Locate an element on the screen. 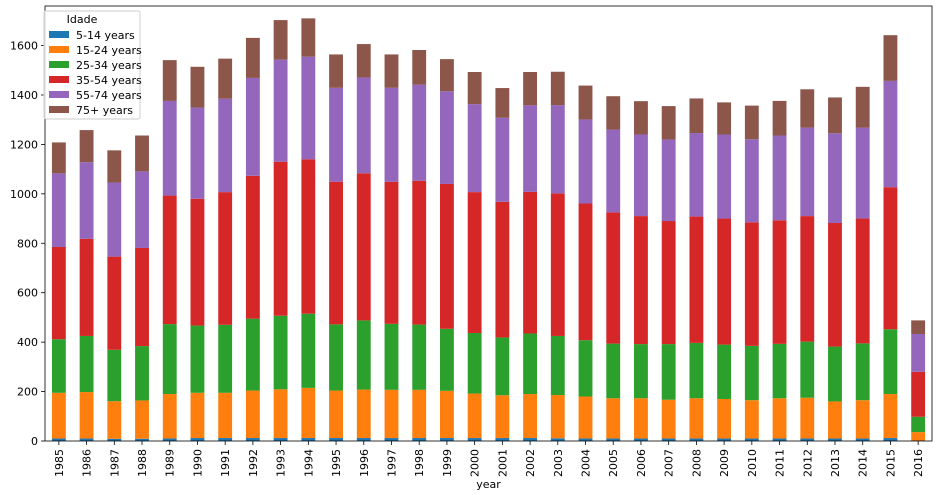 The image size is (939, 495). bar-1996-s3 is located at coordinates (363, 247).